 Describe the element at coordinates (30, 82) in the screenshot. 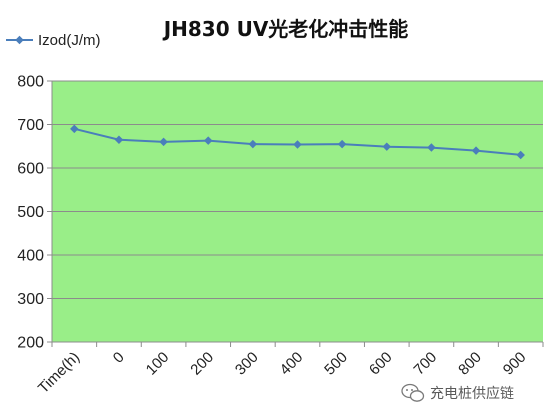

I see `y-tick-label: 800` at that location.